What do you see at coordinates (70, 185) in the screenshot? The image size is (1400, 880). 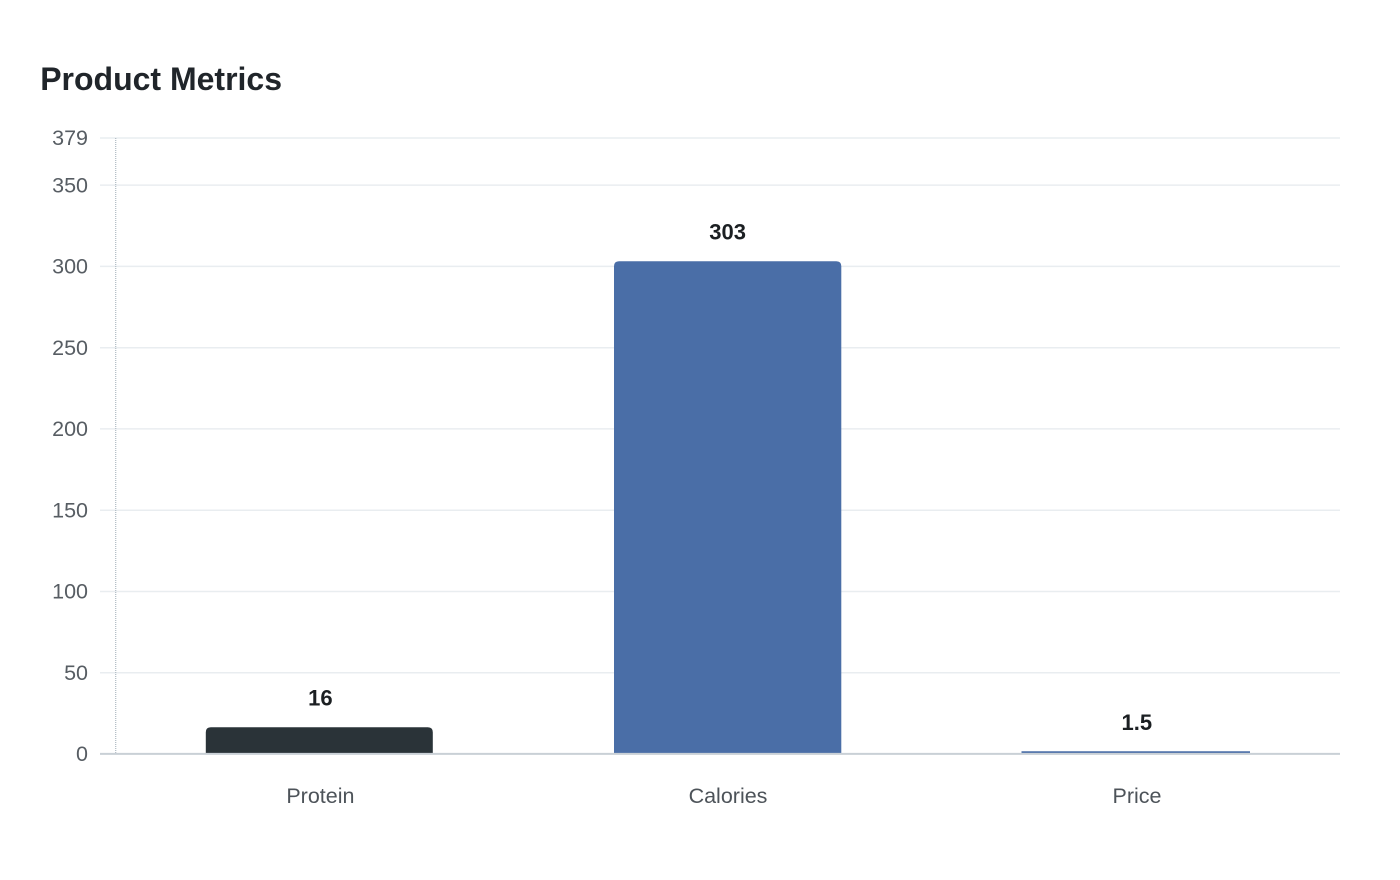 I see `svg-text: 350` at bounding box center [70, 185].